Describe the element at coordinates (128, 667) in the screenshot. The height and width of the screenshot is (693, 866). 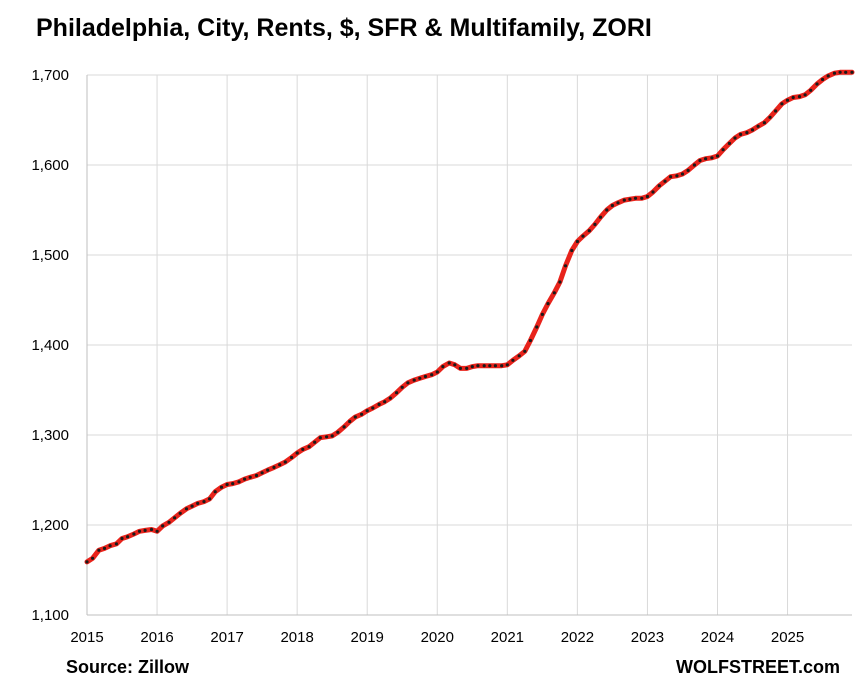
I see `source-note: Source: Zillow` at that location.